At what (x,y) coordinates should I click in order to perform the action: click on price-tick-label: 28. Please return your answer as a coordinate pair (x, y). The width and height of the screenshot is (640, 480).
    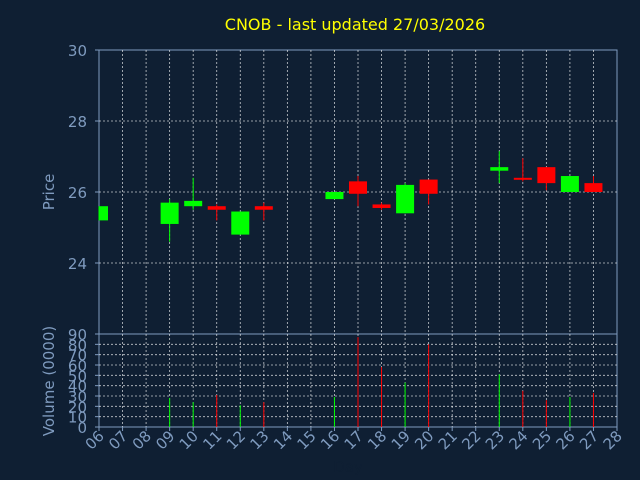
    Looking at the image, I should click on (77, 122).